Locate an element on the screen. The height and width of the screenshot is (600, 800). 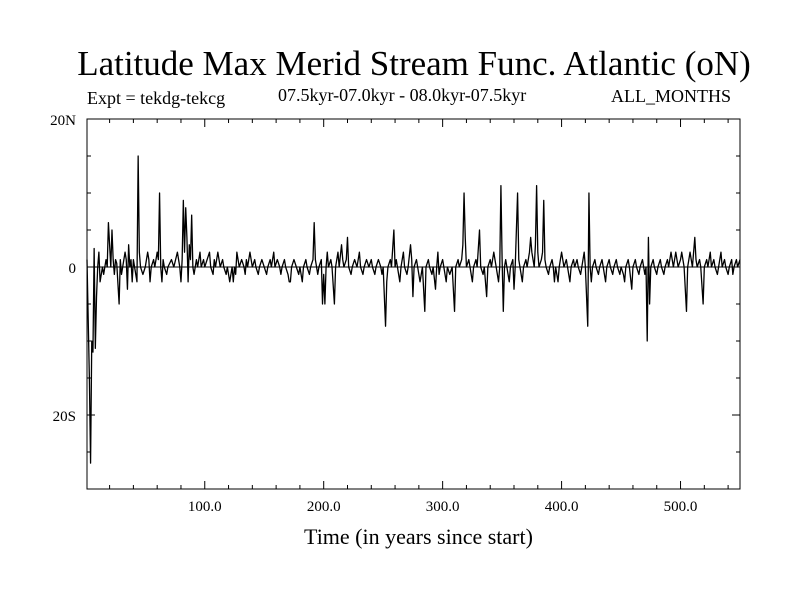
x-tick-label: 300.0 is located at coordinates (443, 507).